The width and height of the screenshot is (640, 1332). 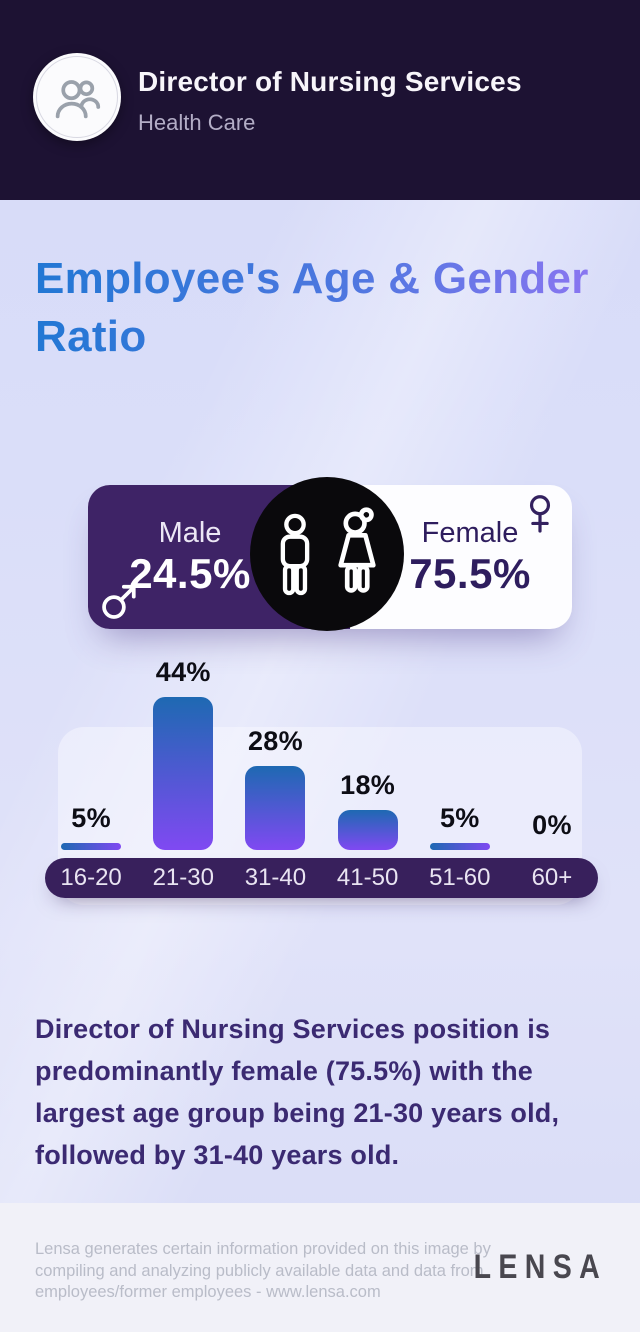 What do you see at coordinates (275, 741) in the screenshot?
I see `bar-value-label: 28%` at bounding box center [275, 741].